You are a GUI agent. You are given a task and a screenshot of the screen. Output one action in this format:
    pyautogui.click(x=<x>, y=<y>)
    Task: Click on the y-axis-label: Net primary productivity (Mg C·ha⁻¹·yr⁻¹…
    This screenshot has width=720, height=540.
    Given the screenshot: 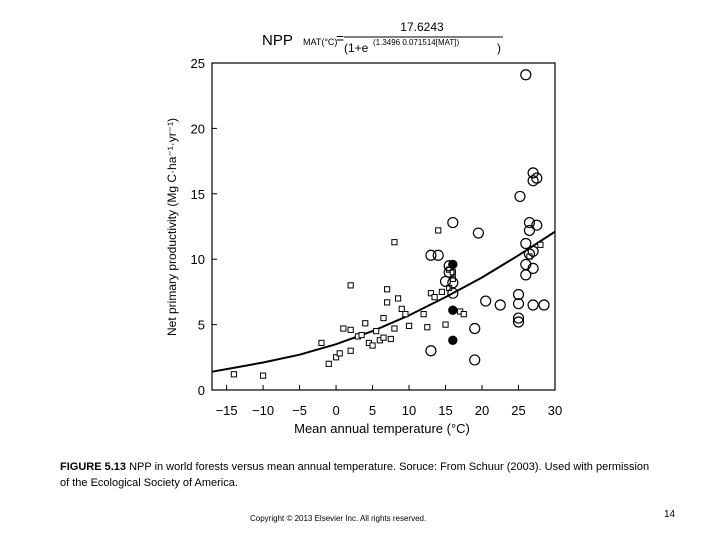 What is the action you would take?
    pyautogui.click(x=172, y=227)
    